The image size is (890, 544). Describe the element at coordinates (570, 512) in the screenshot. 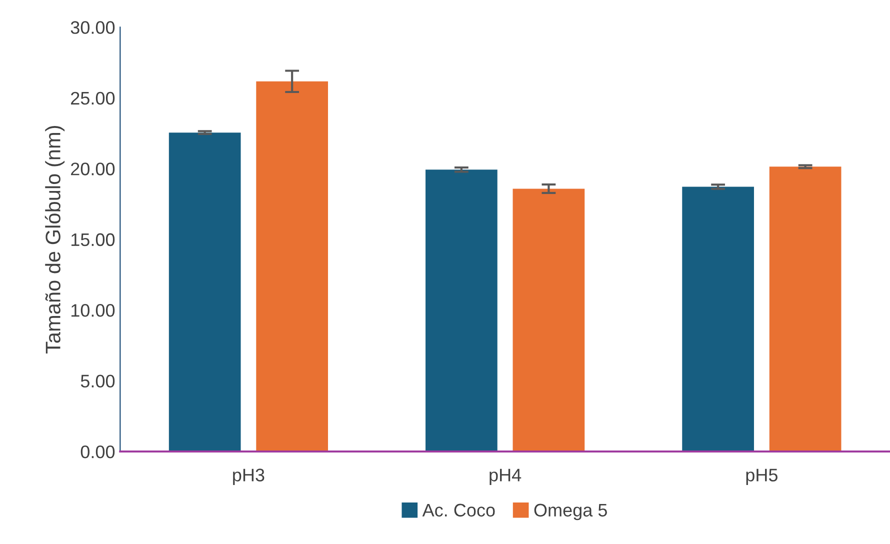

I see `legend-label: Omega 5` at that location.